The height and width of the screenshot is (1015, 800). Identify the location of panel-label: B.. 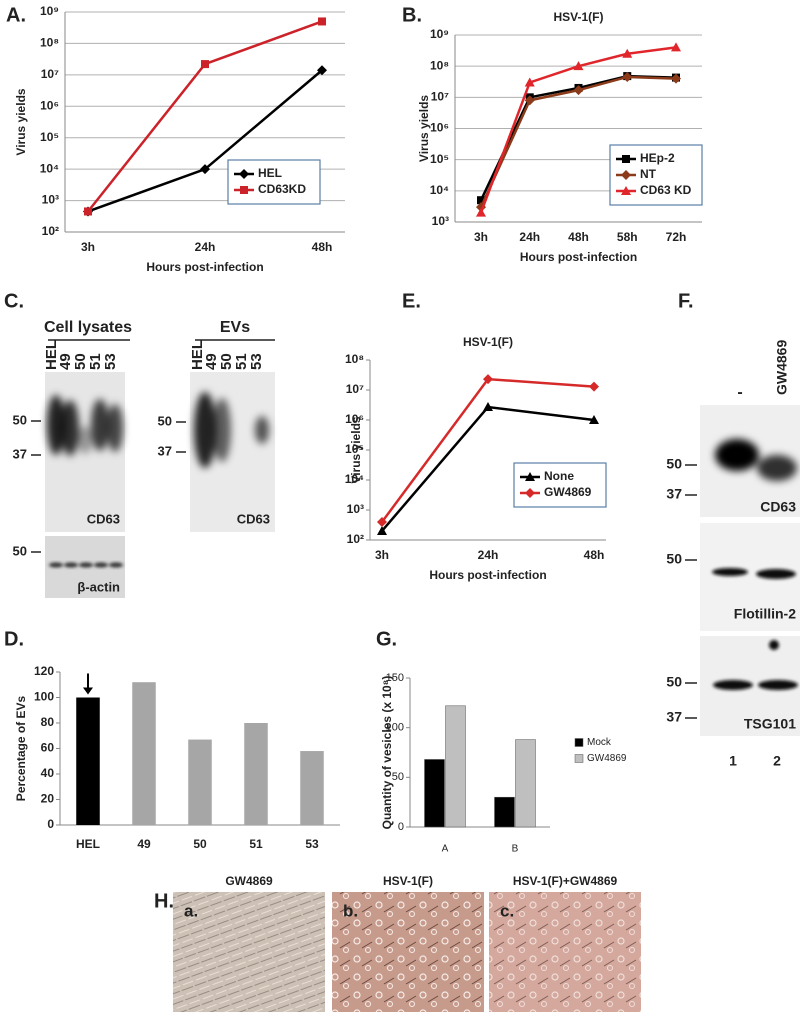
(412, 15).